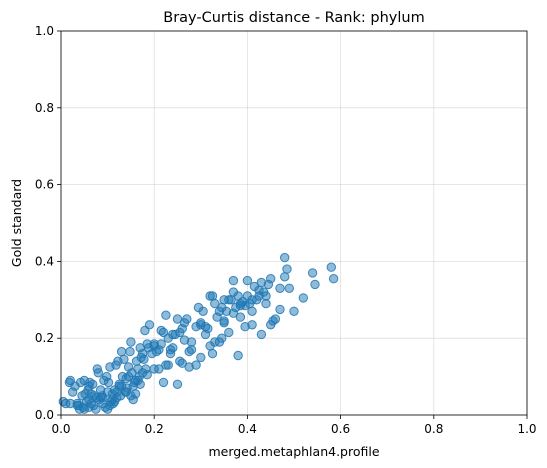 This screenshot has height=468, width=547. What do you see at coordinates (247, 429) in the screenshot?
I see `x-tick-label: 0.4` at bounding box center [247, 429].